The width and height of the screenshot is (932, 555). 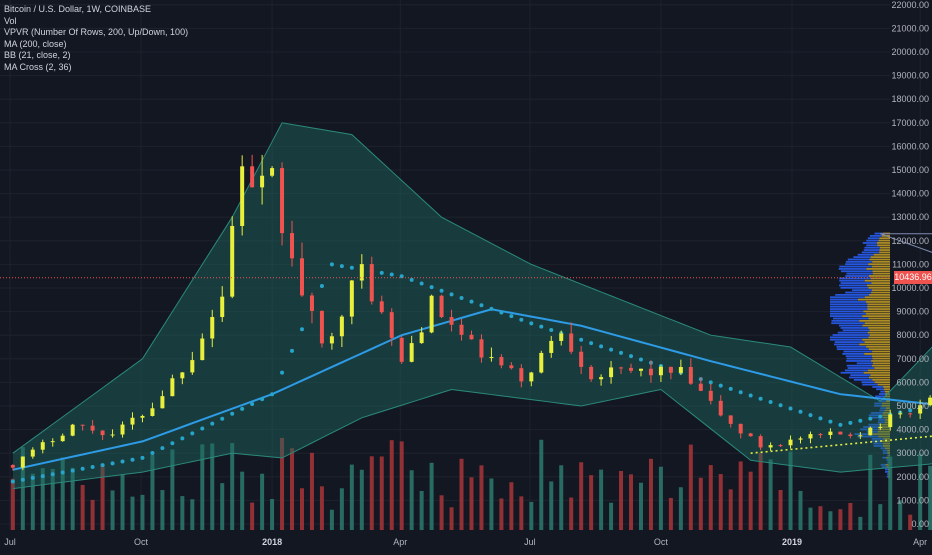 What do you see at coordinates (35, 43) in the screenshot?
I see `indicator-ma: MA (200, close)` at bounding box center [35, 43].